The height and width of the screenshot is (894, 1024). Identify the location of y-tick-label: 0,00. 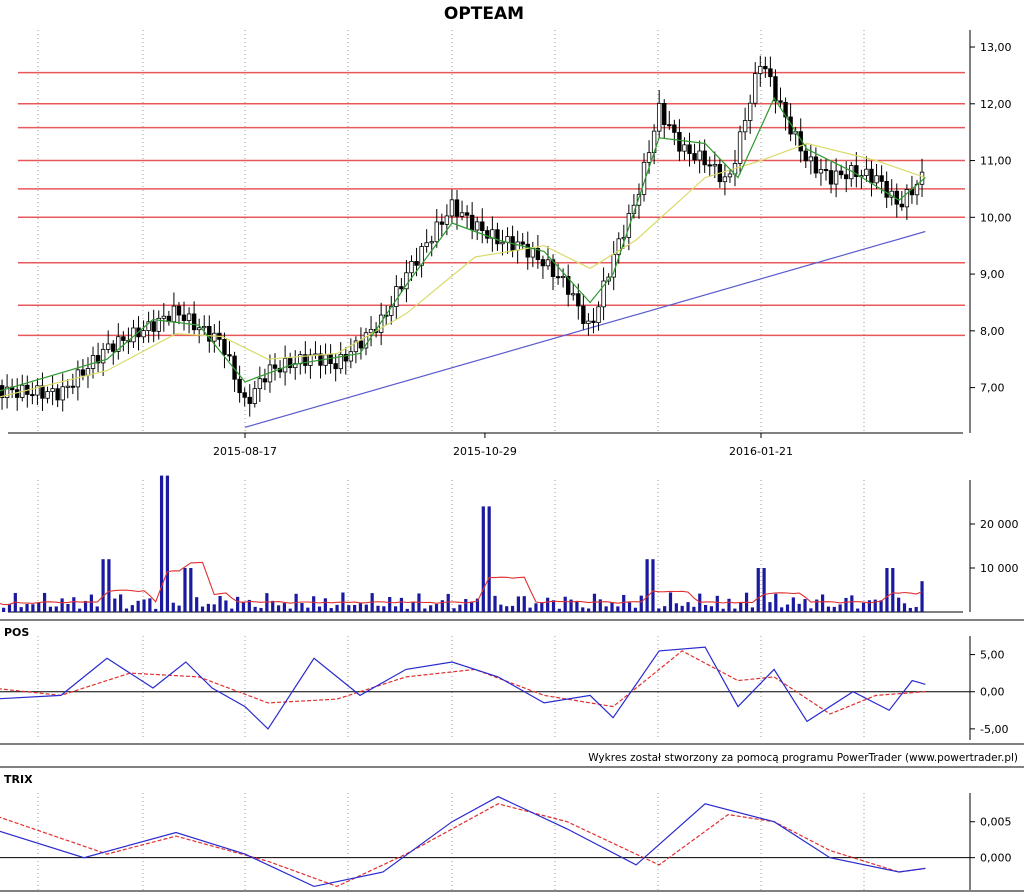
(992, 692).